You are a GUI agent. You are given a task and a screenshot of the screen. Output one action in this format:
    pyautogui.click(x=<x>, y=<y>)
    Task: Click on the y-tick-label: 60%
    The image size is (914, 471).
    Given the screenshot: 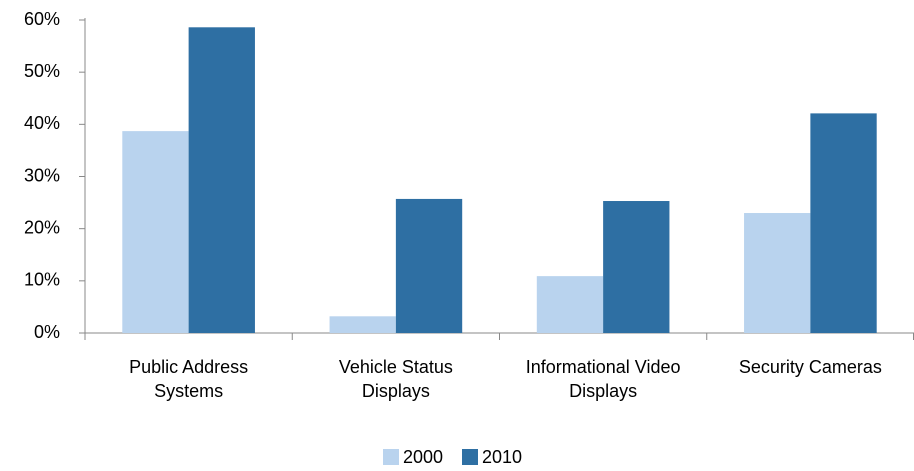 What is the action you would take?
    pyautogui.click(x=42, y=19)
    